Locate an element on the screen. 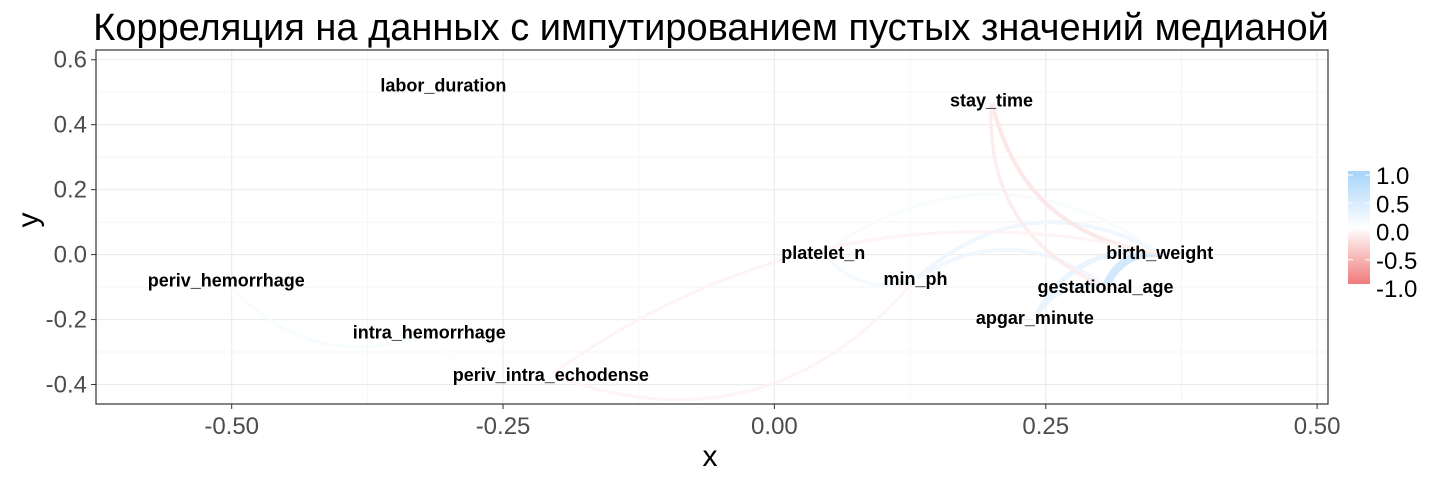  node-point-periv_intra_echodense is located at coordinates (550, 374).